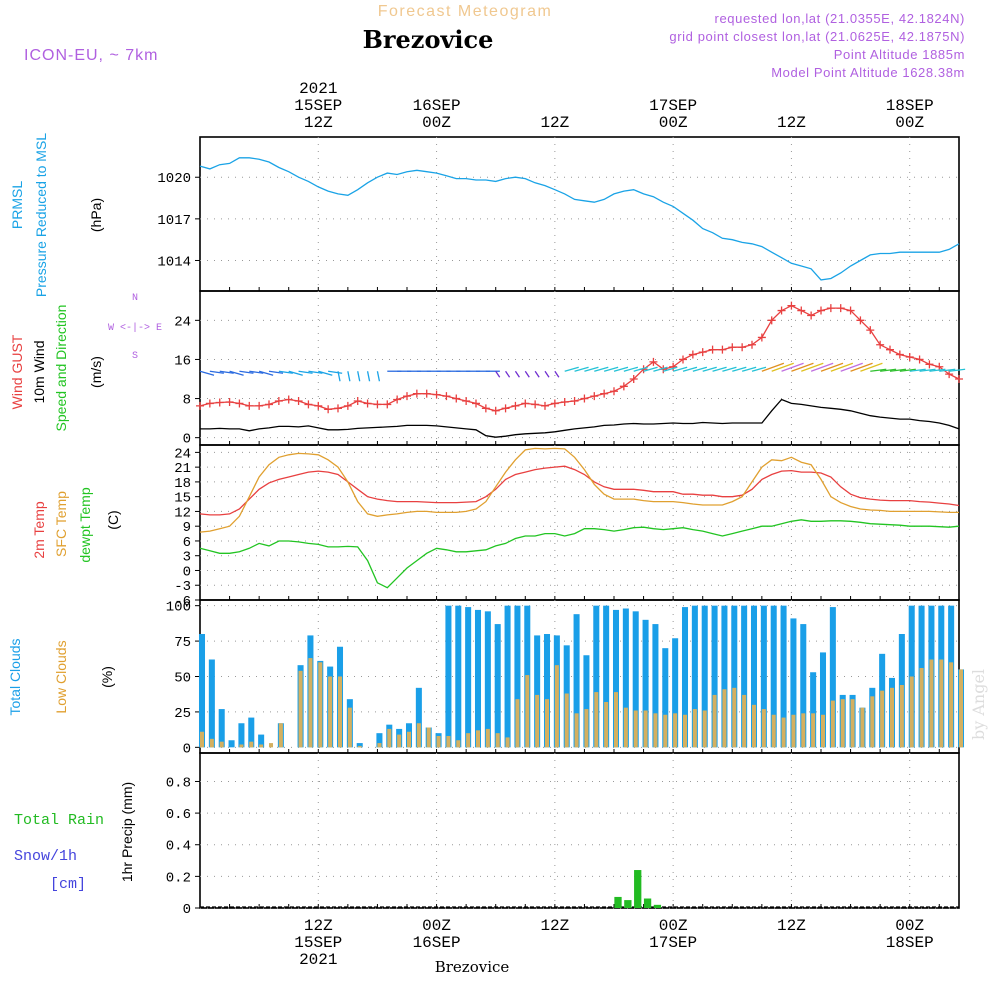  Describe the element at coordinates (182, 322) in the screenshot. I see `wind-ytick-label: 24` at that location.